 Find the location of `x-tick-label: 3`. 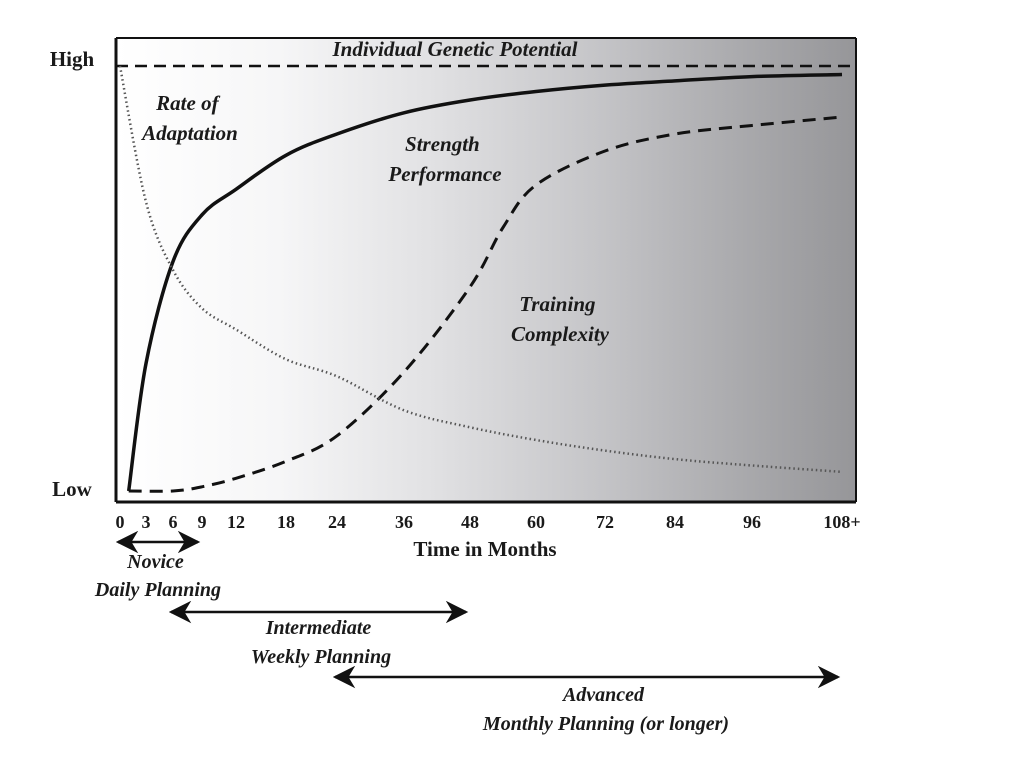

x-tick-label: 3 is located at coordinates (146, 522).